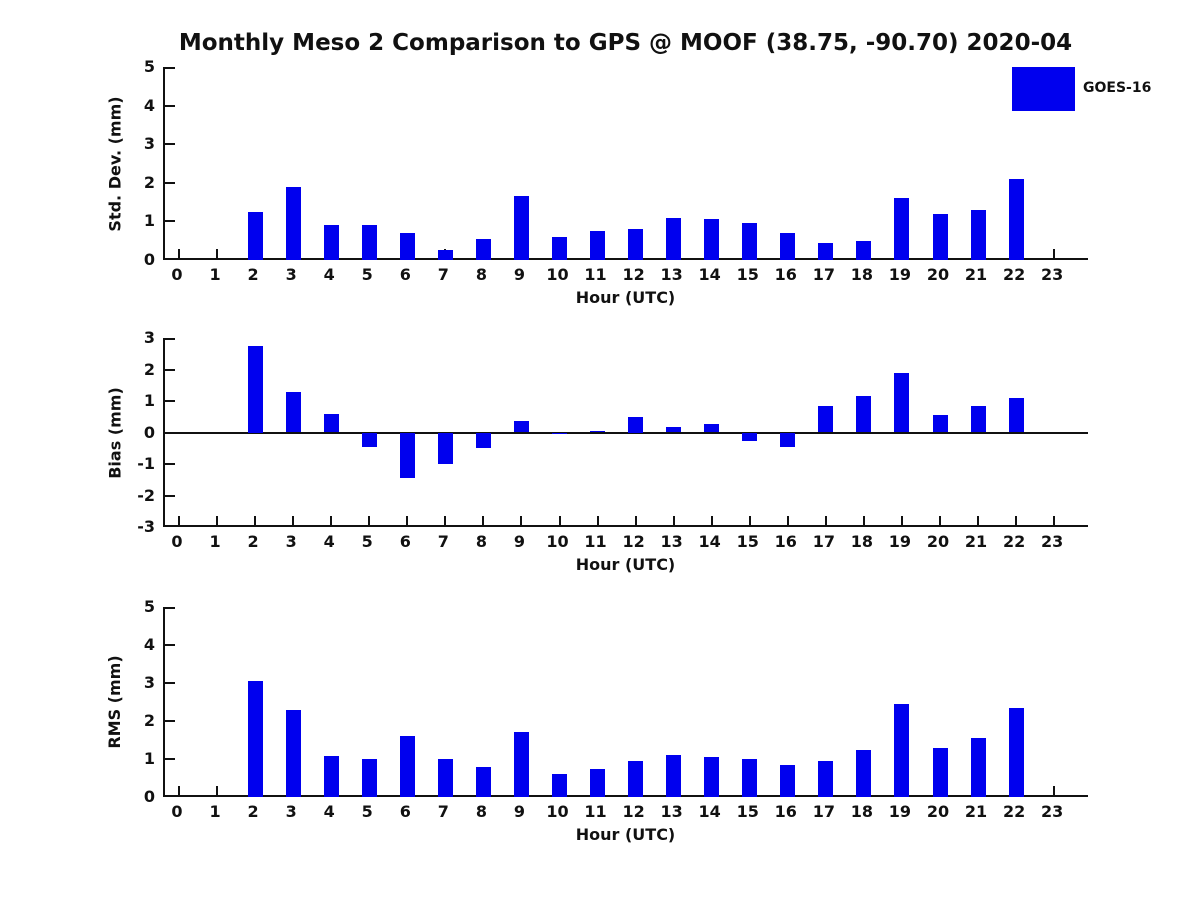 The height and width of the screenshot is (900, 1200). Describe the element at coordinates (407, 766) in the screenshot. I see `bar-rms-h6` at that location.